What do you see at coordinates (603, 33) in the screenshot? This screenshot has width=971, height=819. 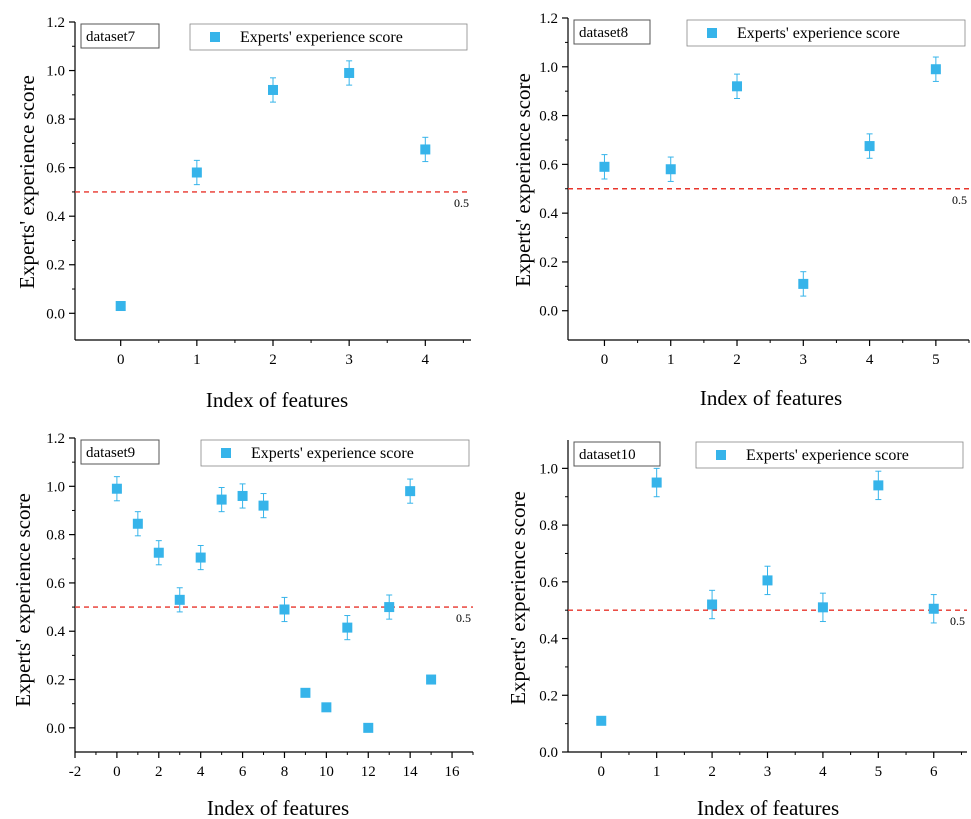 I see `dataset-badge-label: dataset8` at bounding box center [603, 33].